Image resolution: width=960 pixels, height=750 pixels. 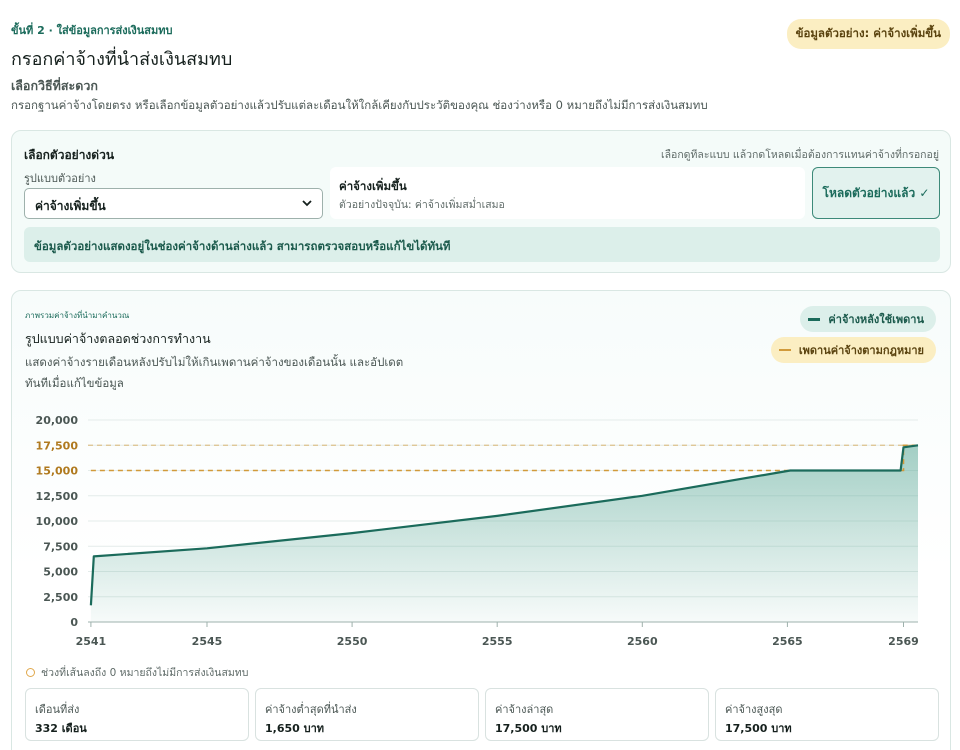 What do you see at coordinates (876, 319) in the screenshot?
I see `legend-capped-wage-label: ค่าจ้างหลังใช้เพดาน` at bounding box center [876, 319].